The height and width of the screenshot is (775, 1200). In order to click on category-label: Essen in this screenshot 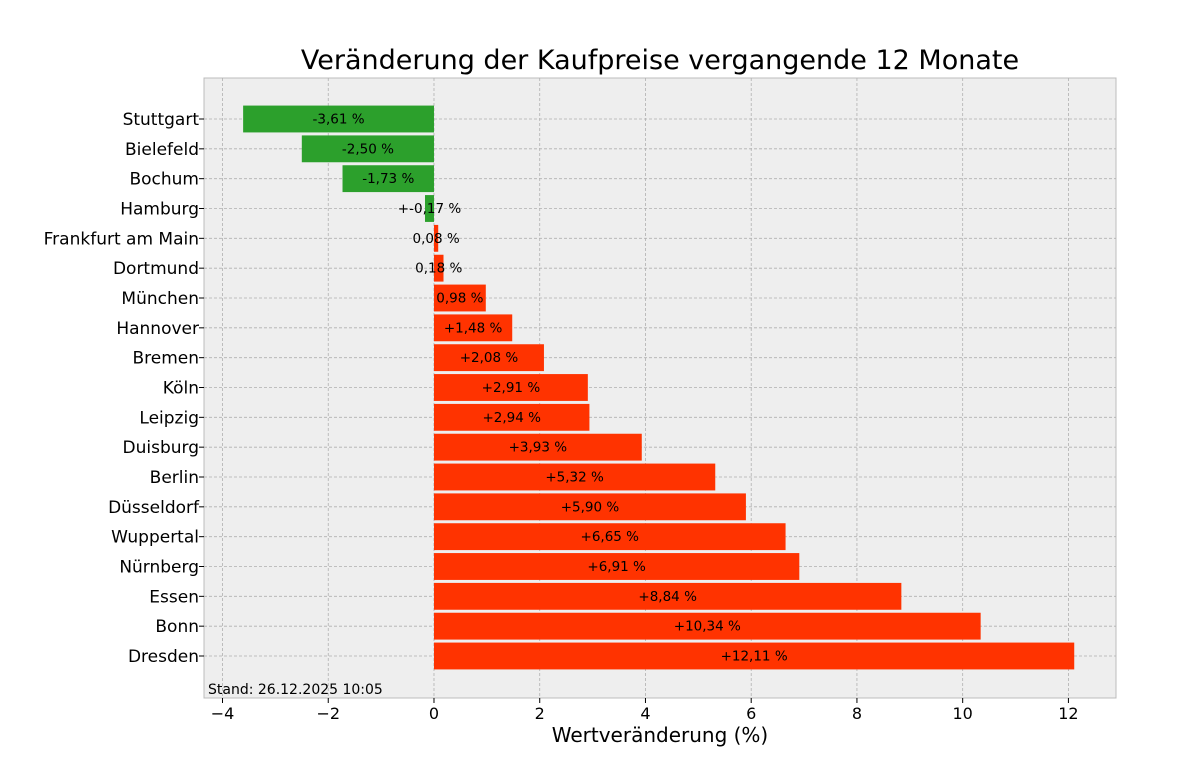, I will do `click(174, 597)`.